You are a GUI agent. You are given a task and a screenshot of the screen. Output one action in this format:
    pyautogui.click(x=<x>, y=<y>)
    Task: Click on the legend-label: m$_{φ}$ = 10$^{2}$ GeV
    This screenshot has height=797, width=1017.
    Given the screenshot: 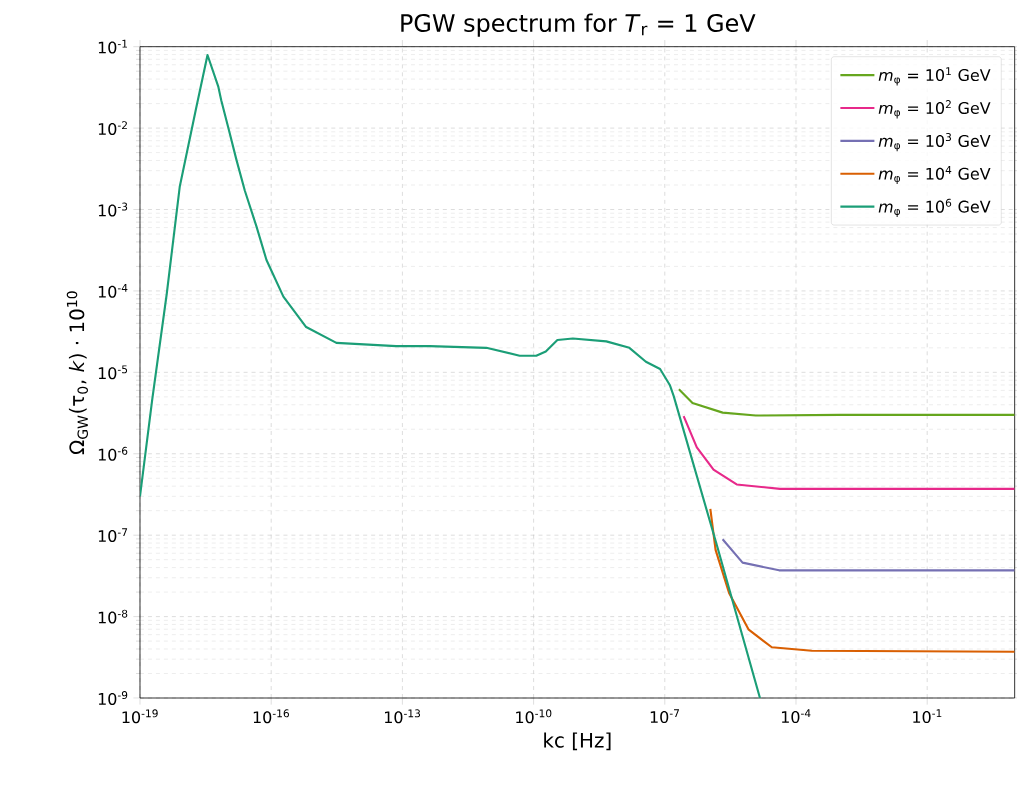 What is the action you would take?
    pyautogui.click(x=934, y=109)
    